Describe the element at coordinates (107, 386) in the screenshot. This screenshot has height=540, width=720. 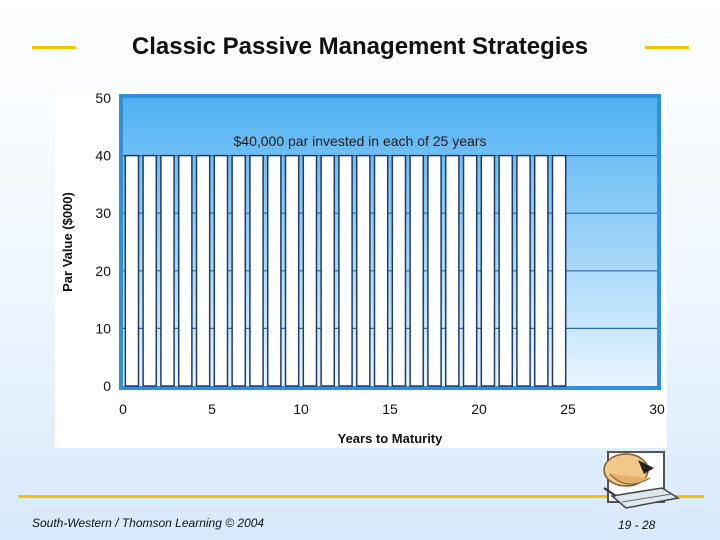
I see `y-tick-label-0: 0` at that location.